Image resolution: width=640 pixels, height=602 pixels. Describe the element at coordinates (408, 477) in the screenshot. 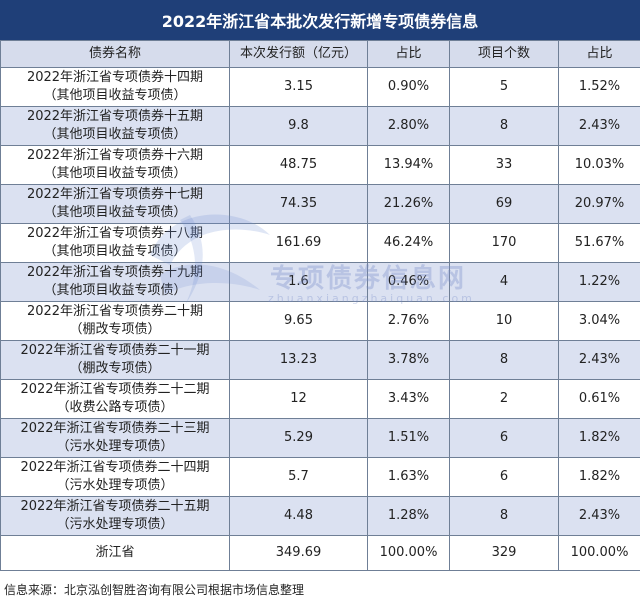

I see `amount-share-cell: 1.63%` at that location.